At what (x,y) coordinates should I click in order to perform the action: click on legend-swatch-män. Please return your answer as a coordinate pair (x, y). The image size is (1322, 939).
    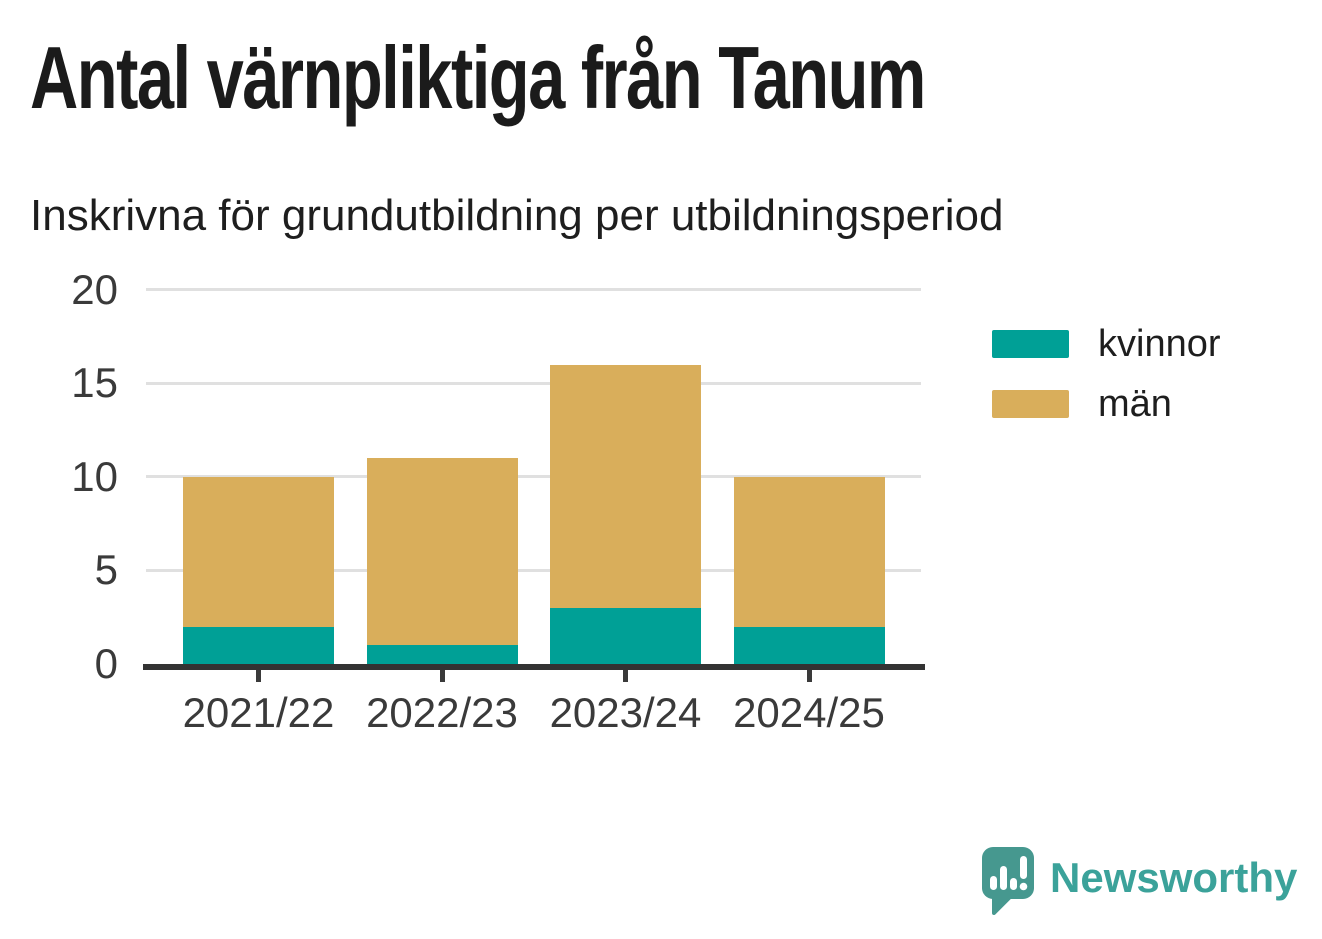
    Looking at the image, I should click on (1030, 404).